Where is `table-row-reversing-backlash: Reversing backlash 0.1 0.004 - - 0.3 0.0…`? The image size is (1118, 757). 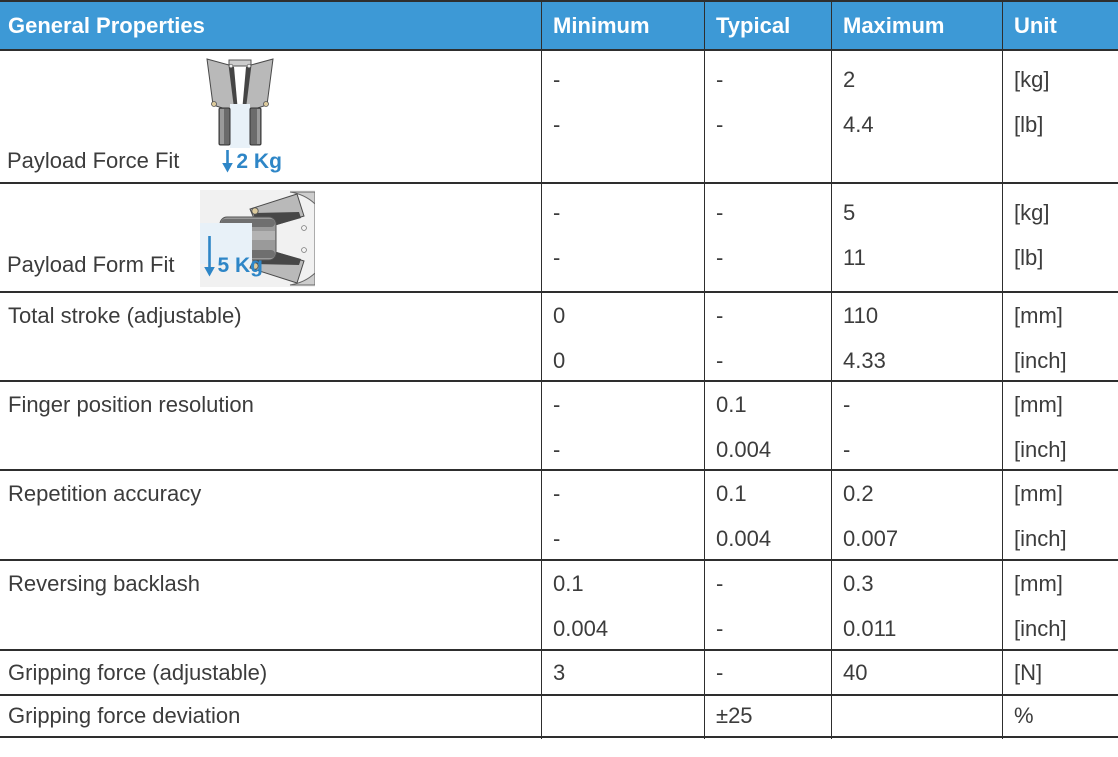
table-row-reversing-backlash: Reversing backlash 0.1 0.004 - - 0.3 0.0… is located at coordinates (559, 604).